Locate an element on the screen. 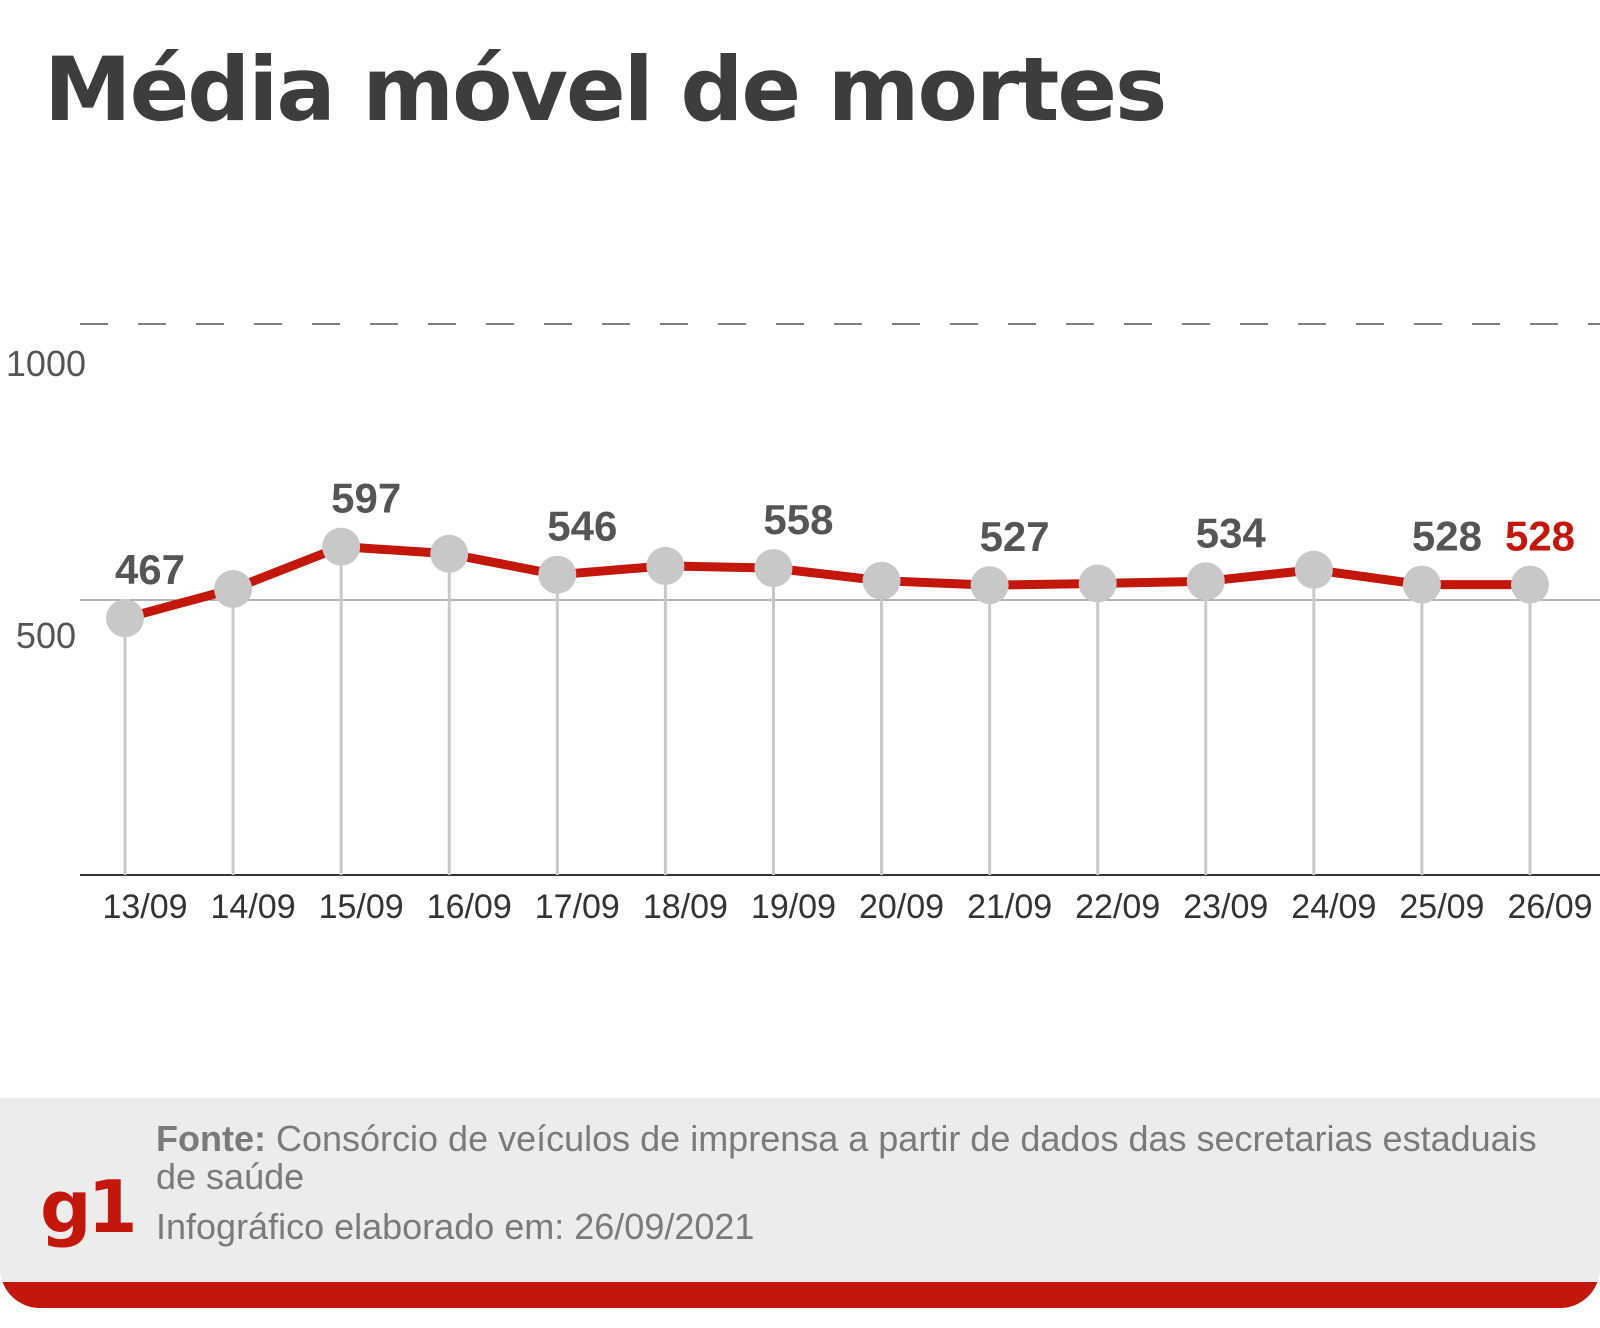 The height and width of the screenshot is (1328, 1600). y-tick-label: 500 is located at coordinates (46, 635).